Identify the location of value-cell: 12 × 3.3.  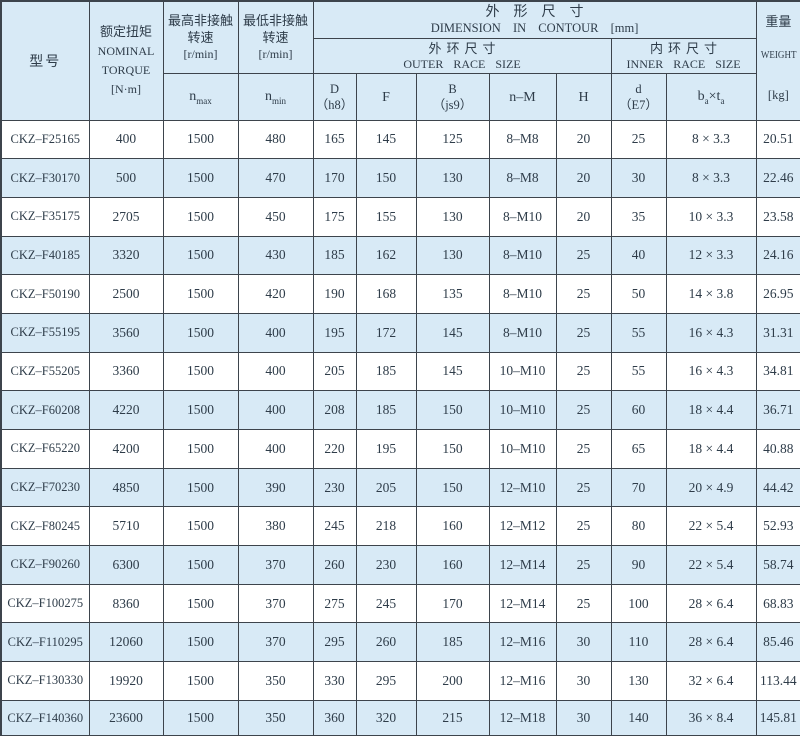
(711, 255).